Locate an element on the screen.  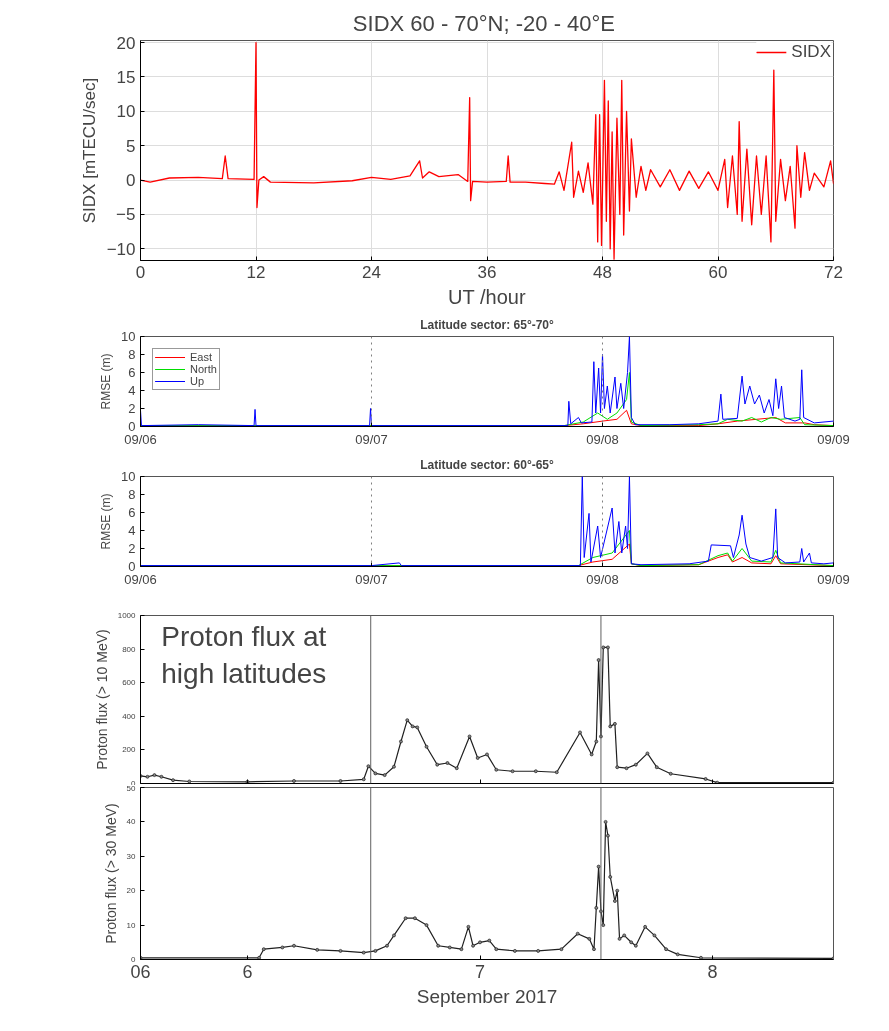
y-tick-label: 400 is located at coordinates (129, 716).